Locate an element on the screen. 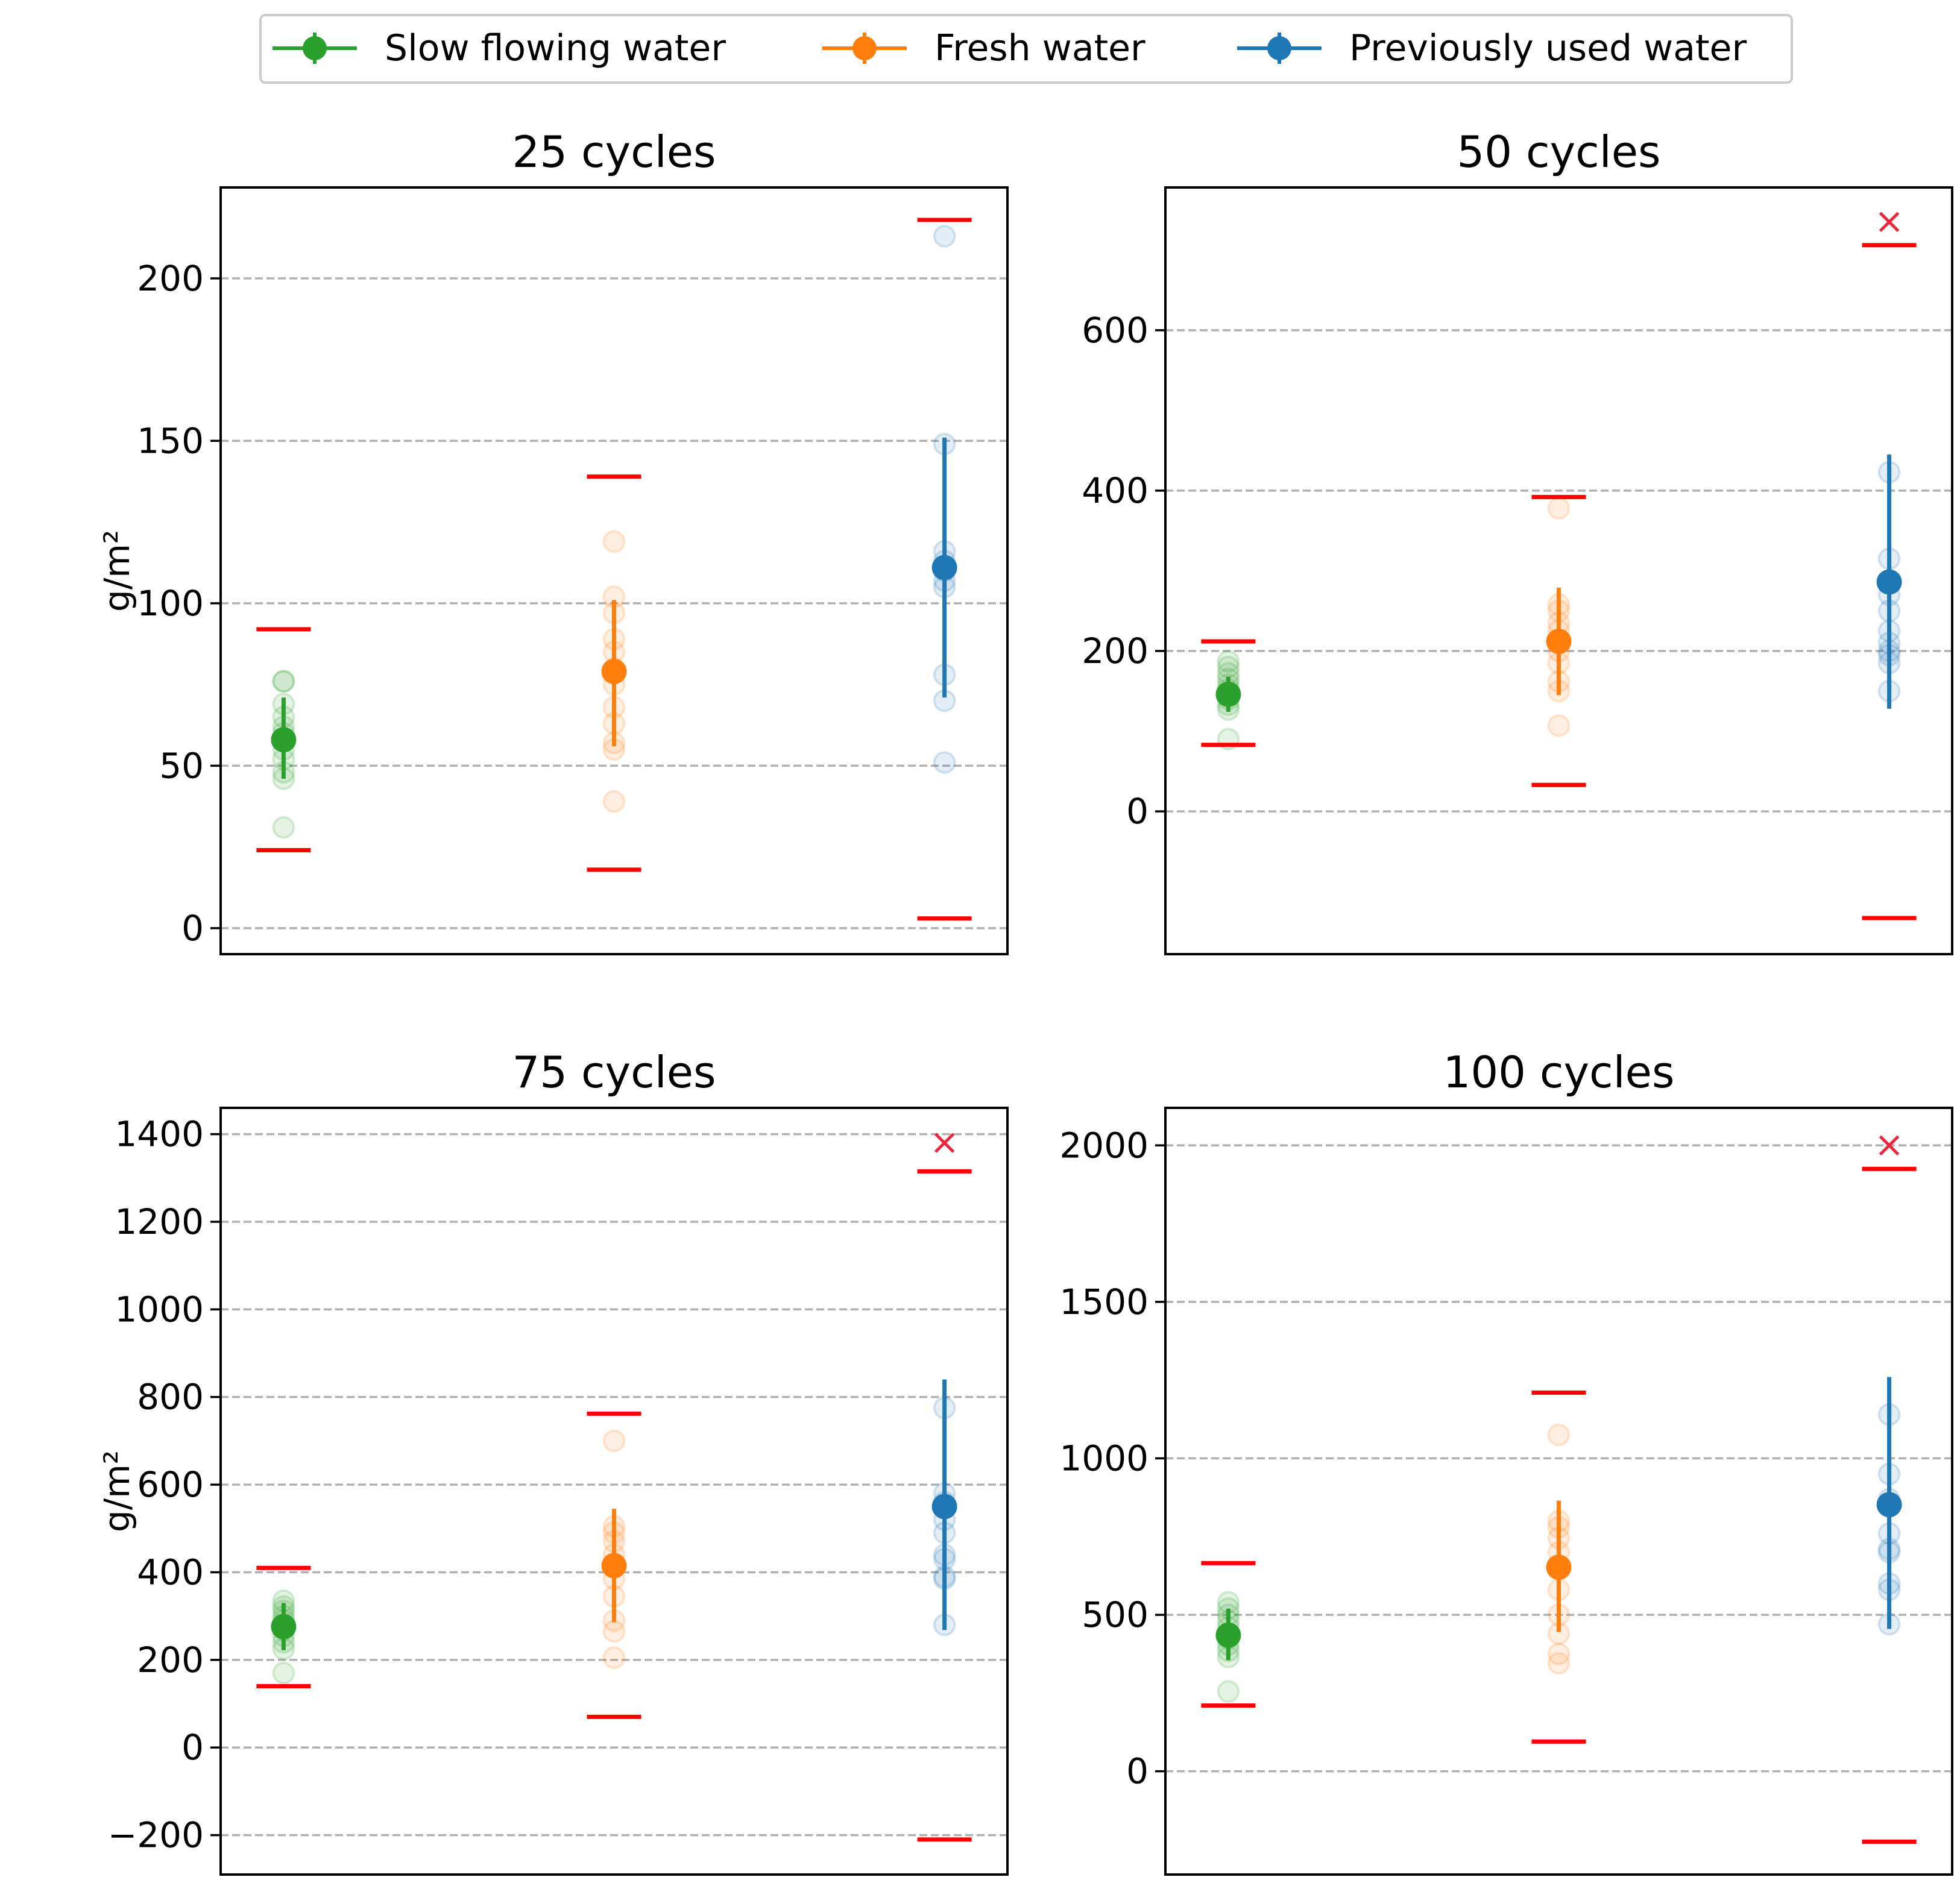 The height and width of the screenshot is (1886, 1960). legend-marker-fresh is located at coordinates (865, 48).